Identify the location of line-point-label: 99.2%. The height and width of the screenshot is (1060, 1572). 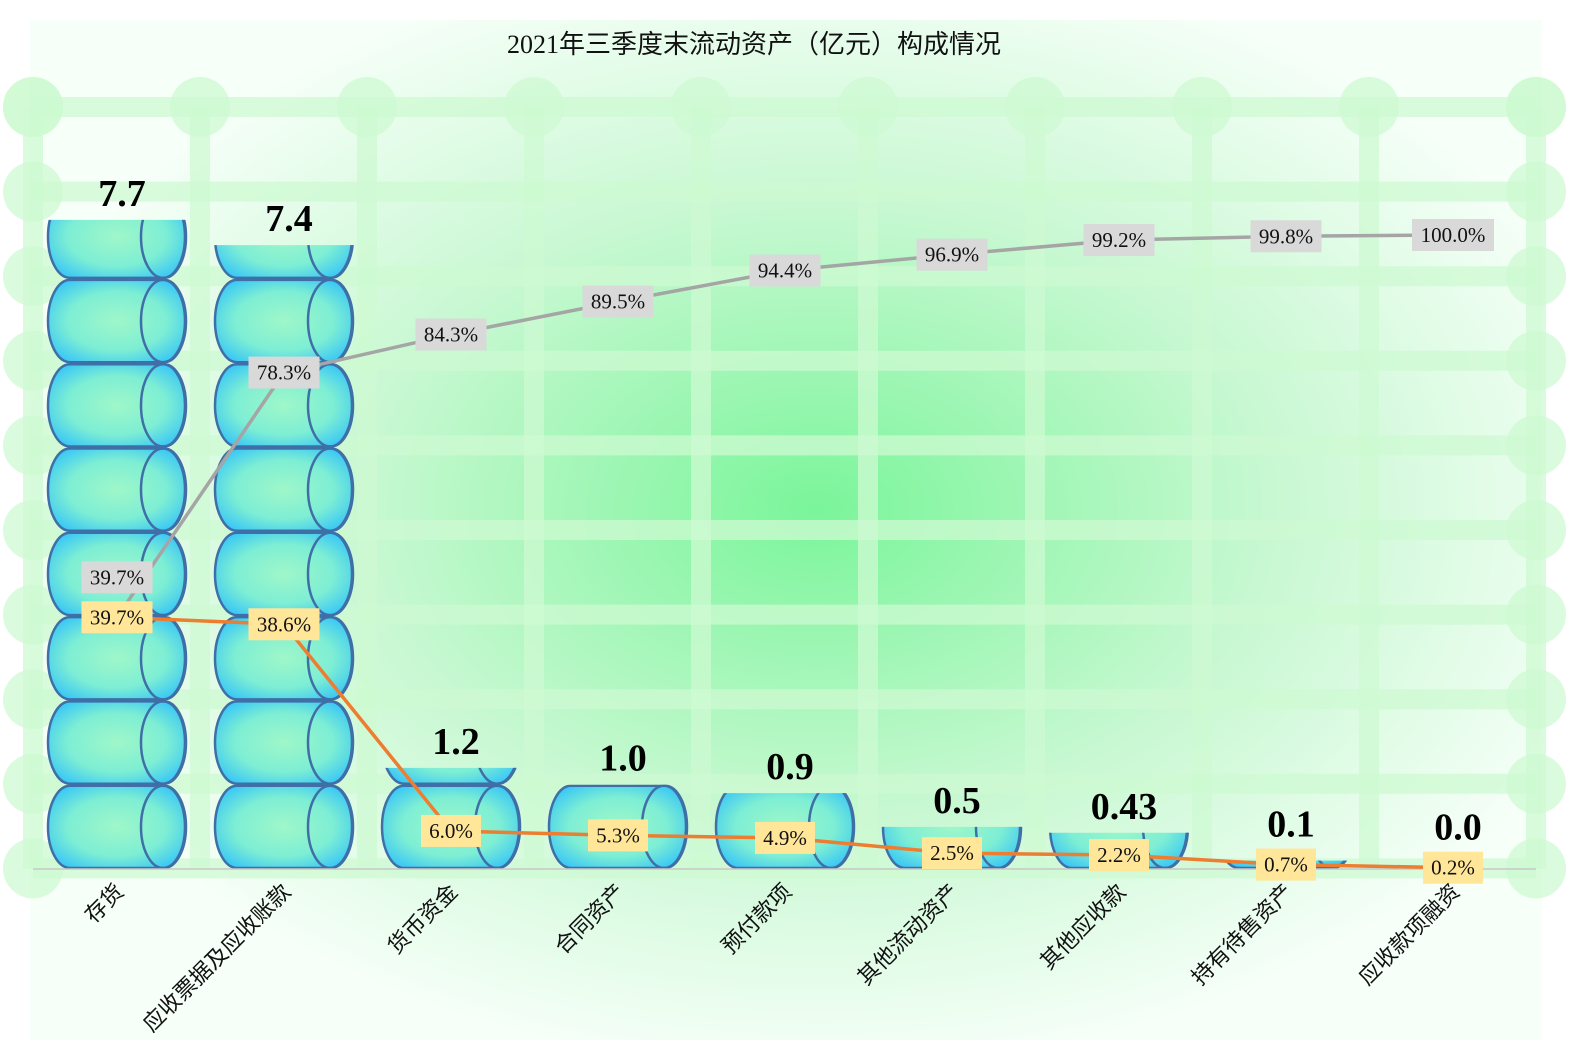
(1119, 240).